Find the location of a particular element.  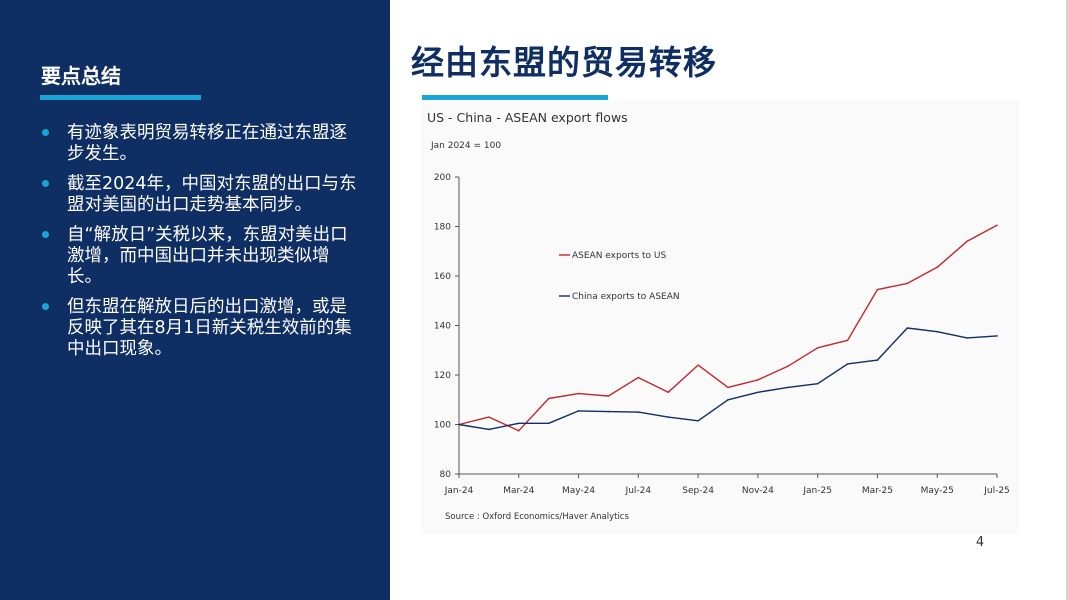

legend-label: ASEAN exports to US is located at coordinates (619, 256).